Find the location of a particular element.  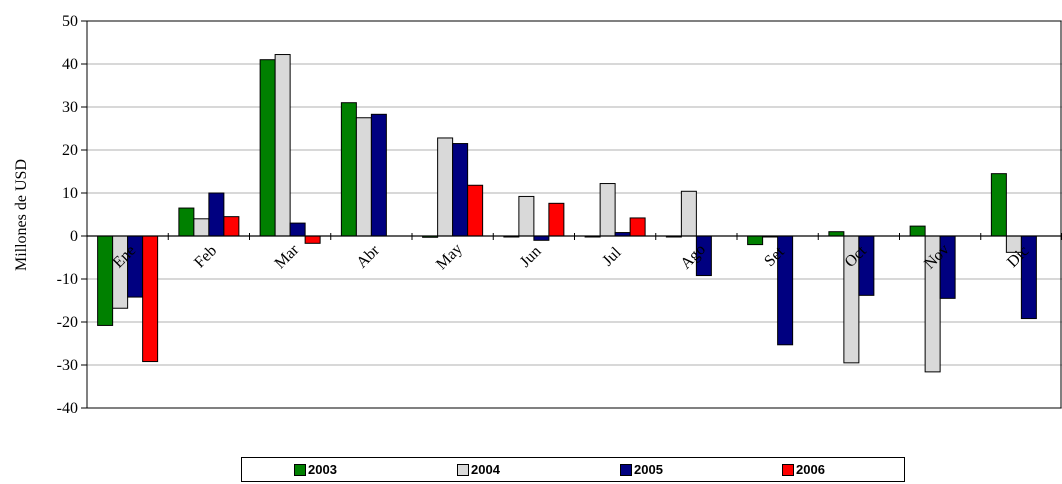

legend-item-2006: 2006 is located at coordinates (803, 470).